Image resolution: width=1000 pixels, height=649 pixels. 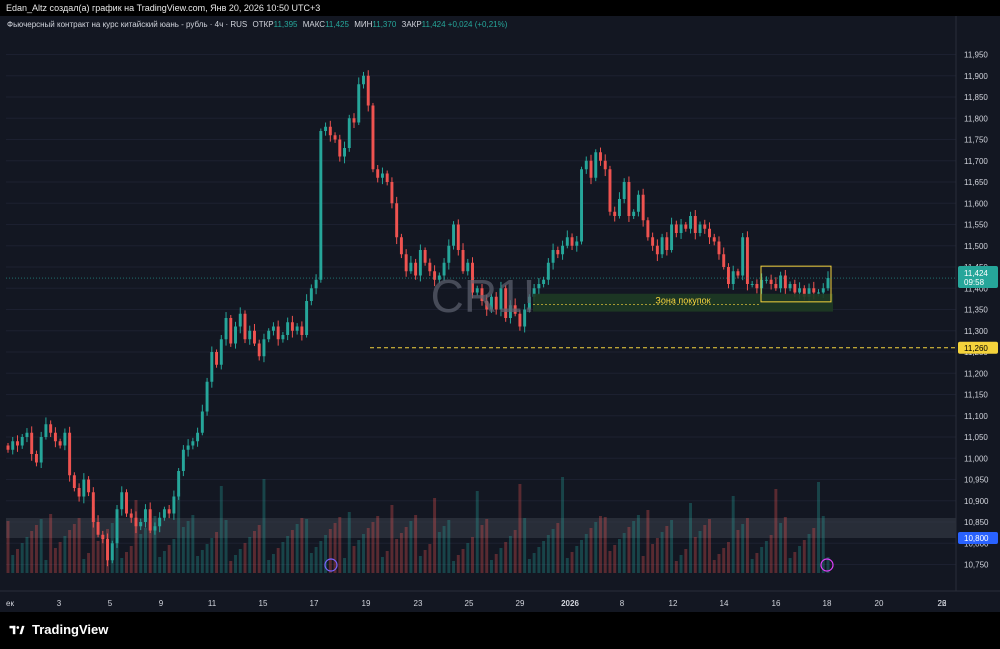 What do you see at coordinates (879, 603) in the screenshot?
I see `x-tick-label: 20` at bounding box center [879, 603].